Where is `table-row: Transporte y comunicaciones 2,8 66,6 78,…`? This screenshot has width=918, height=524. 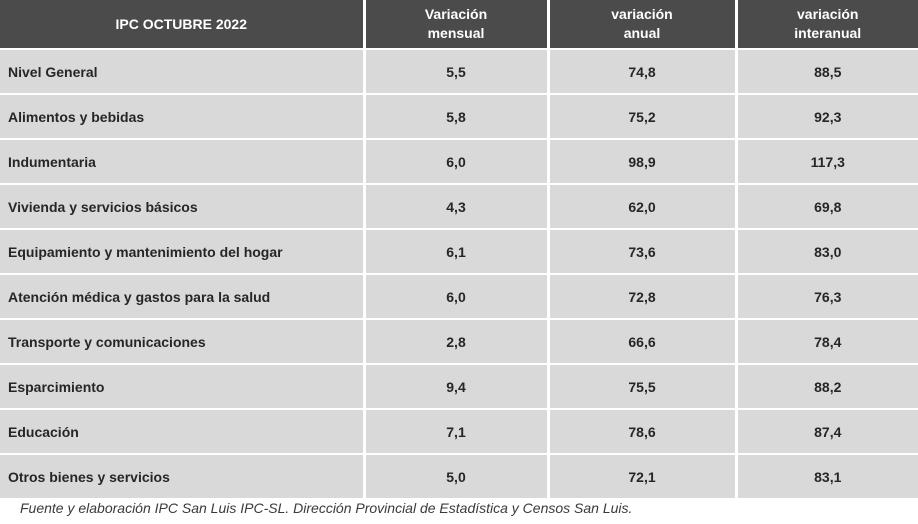
table-row: Transporte y comunicaciones 2,8 66,6 78,… is located at coordinates (459, 342).